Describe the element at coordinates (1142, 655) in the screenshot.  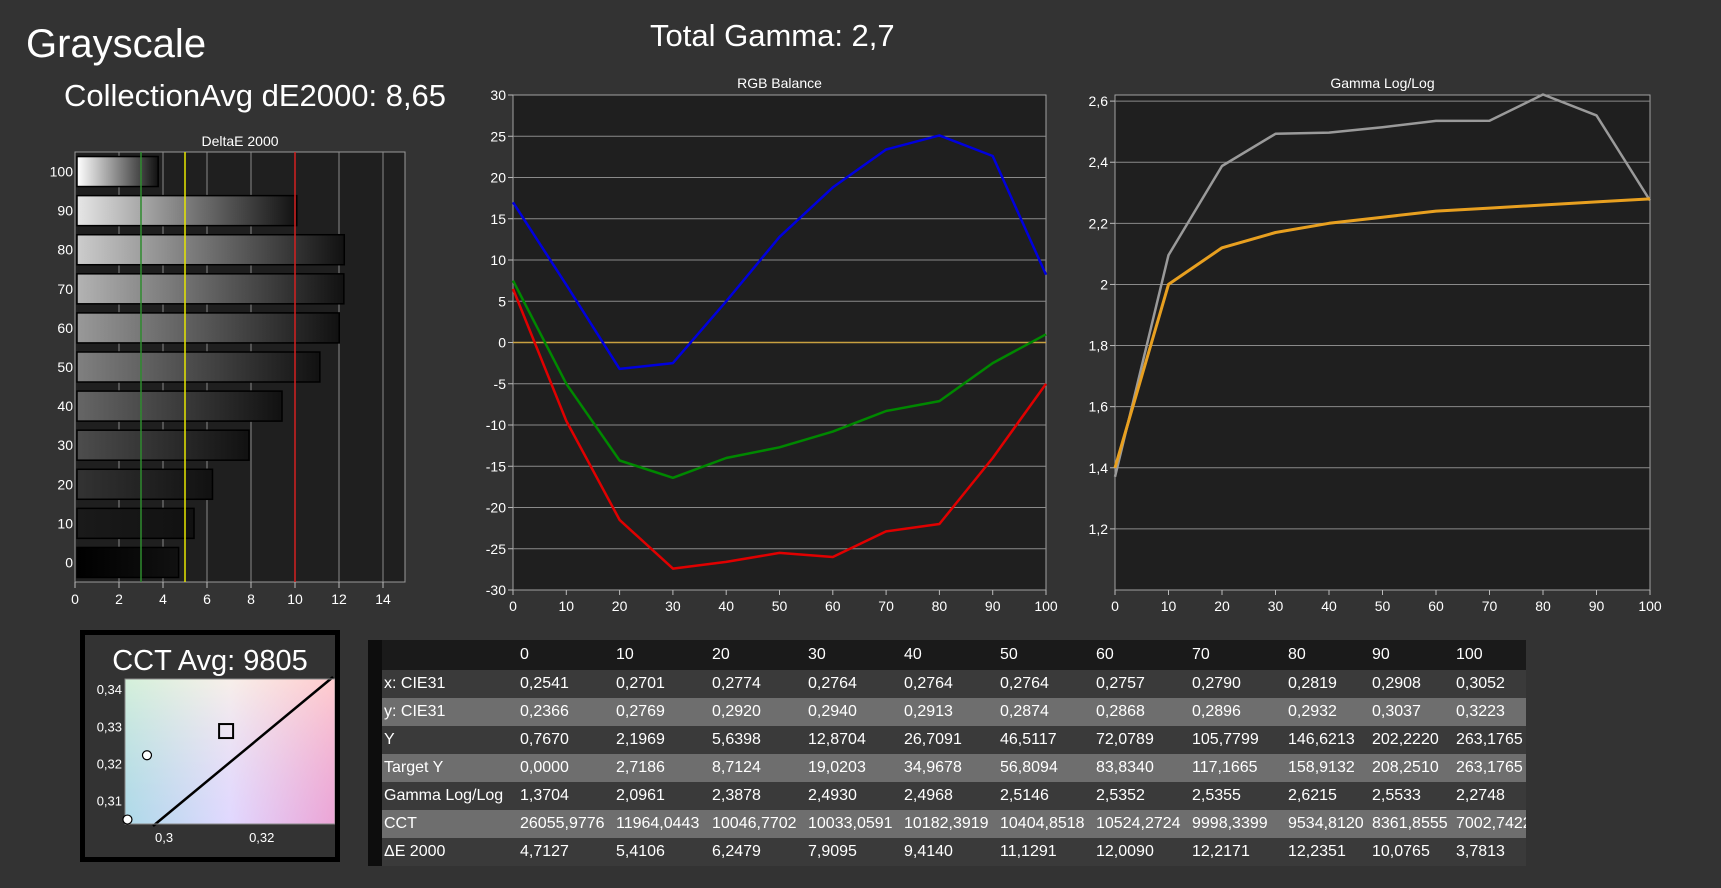
I see `table-cell: 60` at that location.